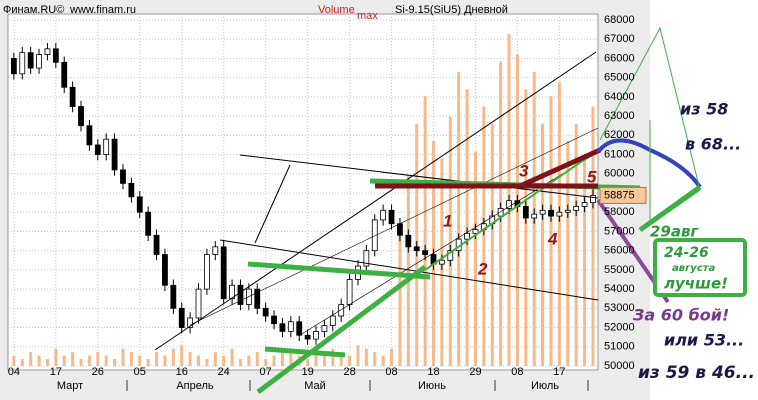  I want to click on y-tick-label: 51000, so click(619, 347).